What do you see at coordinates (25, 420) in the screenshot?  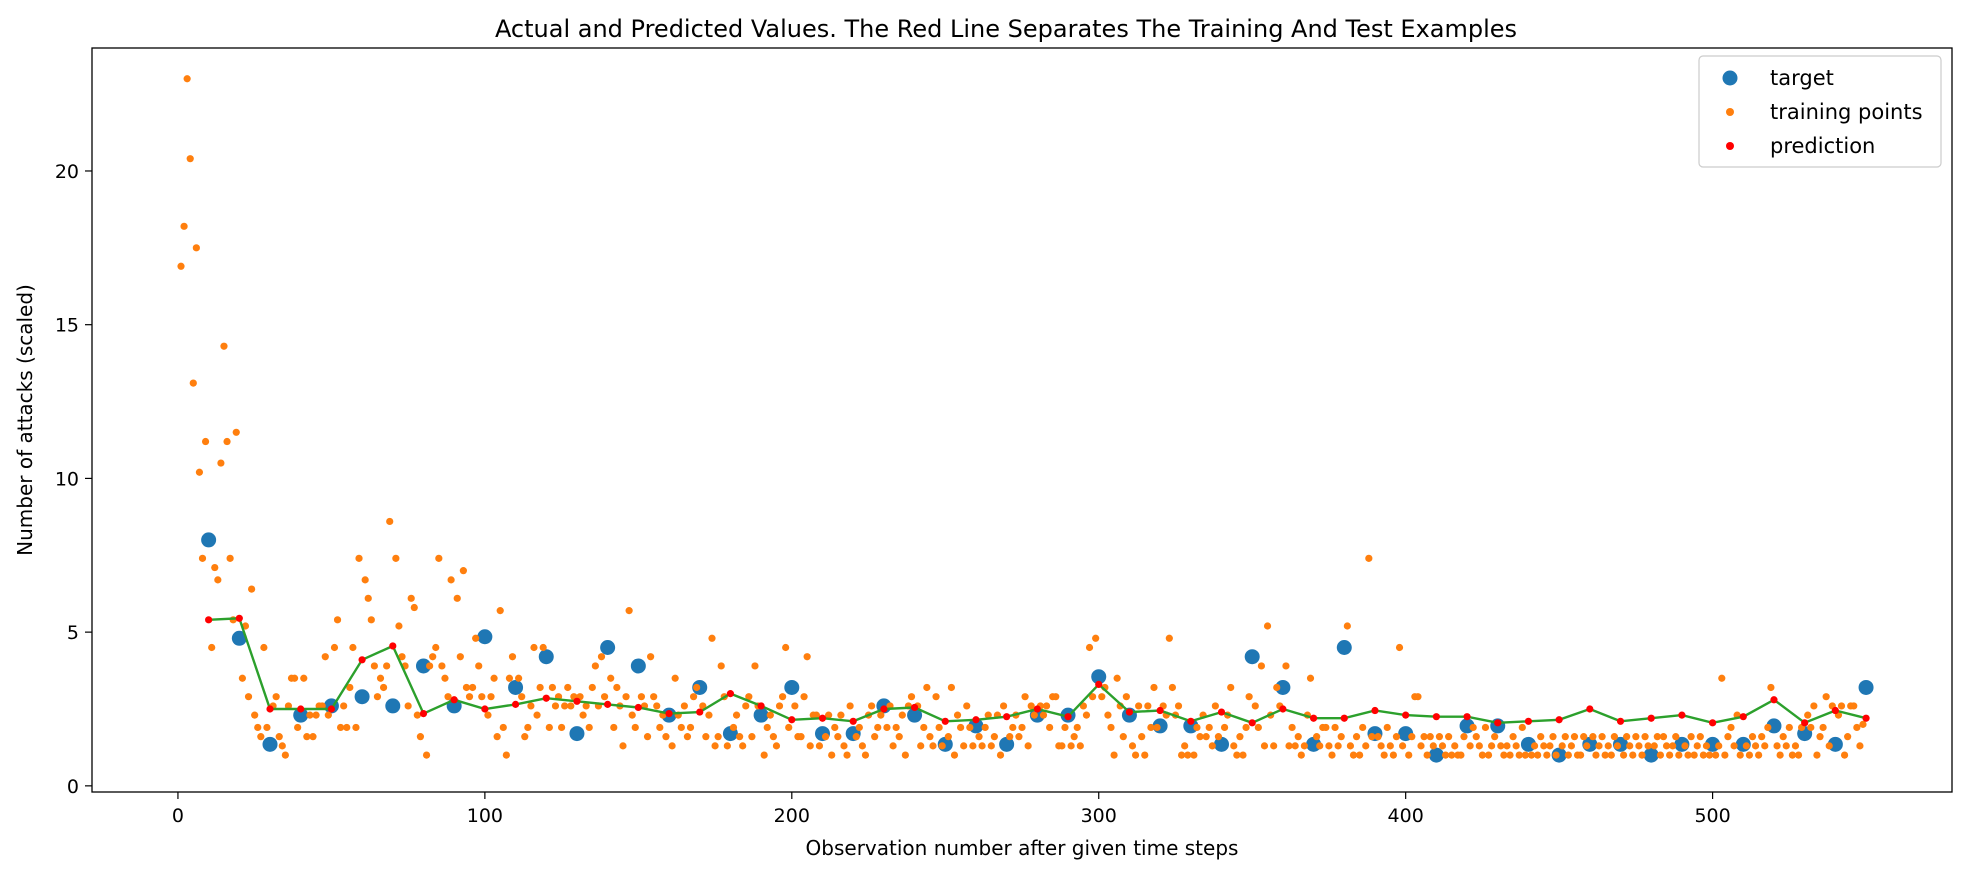 I see `y-axis-label: Number of attacks (scaled)` at bounding box center [25, 420].